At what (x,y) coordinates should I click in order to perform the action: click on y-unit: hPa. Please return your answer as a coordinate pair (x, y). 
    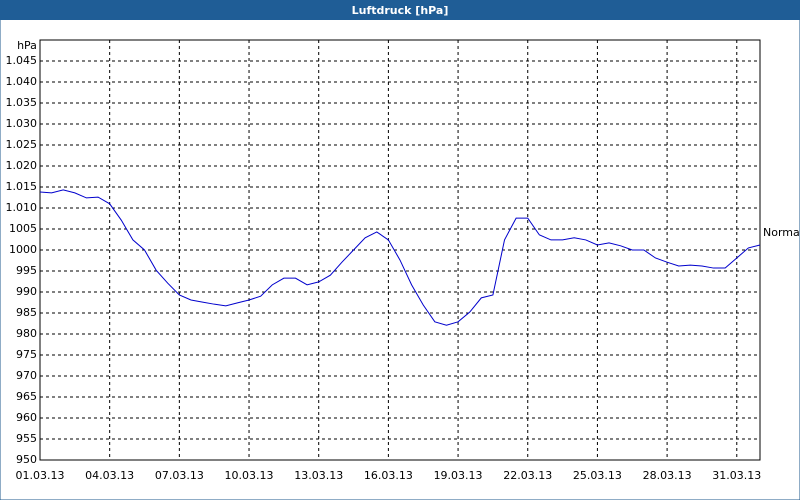
    Looking at the image, I should click on (27, 45).